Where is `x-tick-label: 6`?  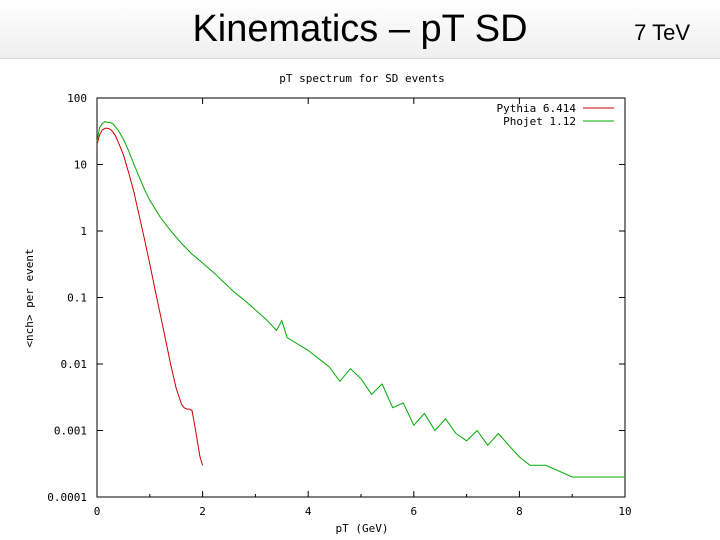 x-tick-label: 6 is located at coordinates (413, 511).